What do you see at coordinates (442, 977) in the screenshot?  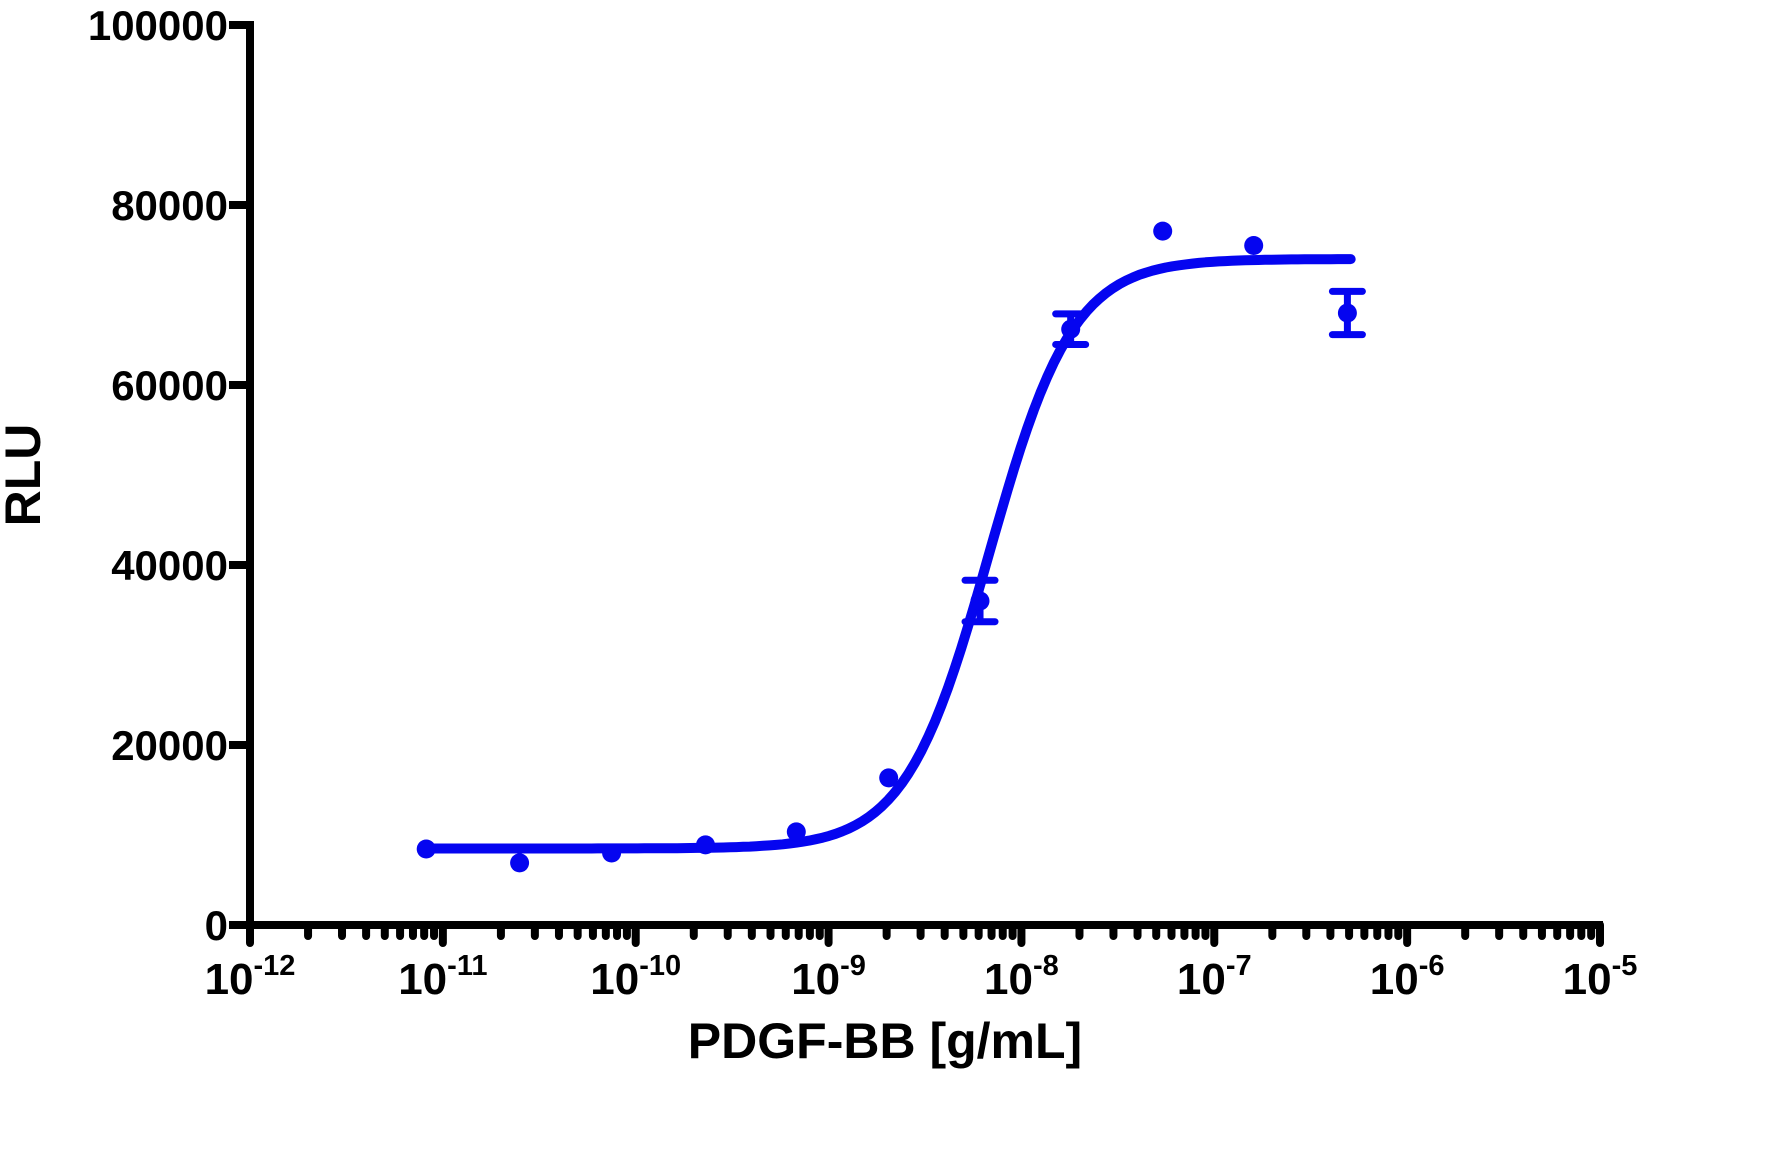 I see `x-tick-label: 10⁻¹¹` at bounding box center [442, 977].